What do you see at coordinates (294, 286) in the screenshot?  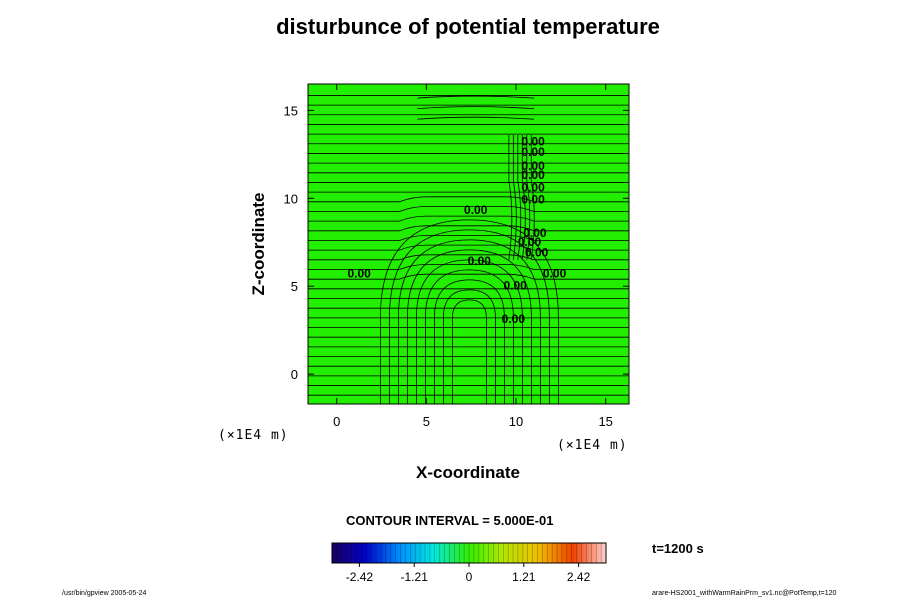 I see `z-tick-label: 5` at bounding box center [294, 286].